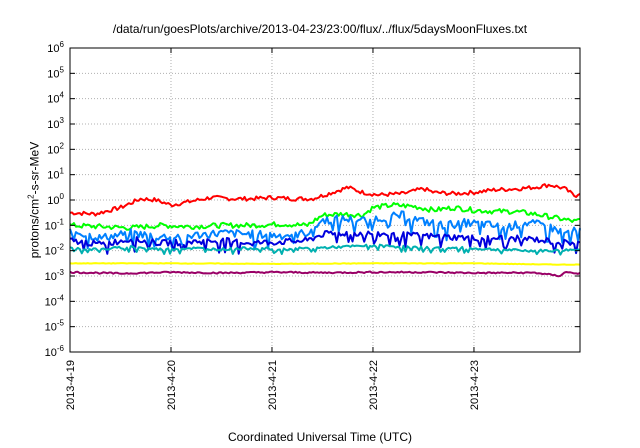 This screenshot has width=640, height=448. Describe the element at coordinates (55, 174) in the screenshot. I see `y-tick-label: 10¹` at that location.